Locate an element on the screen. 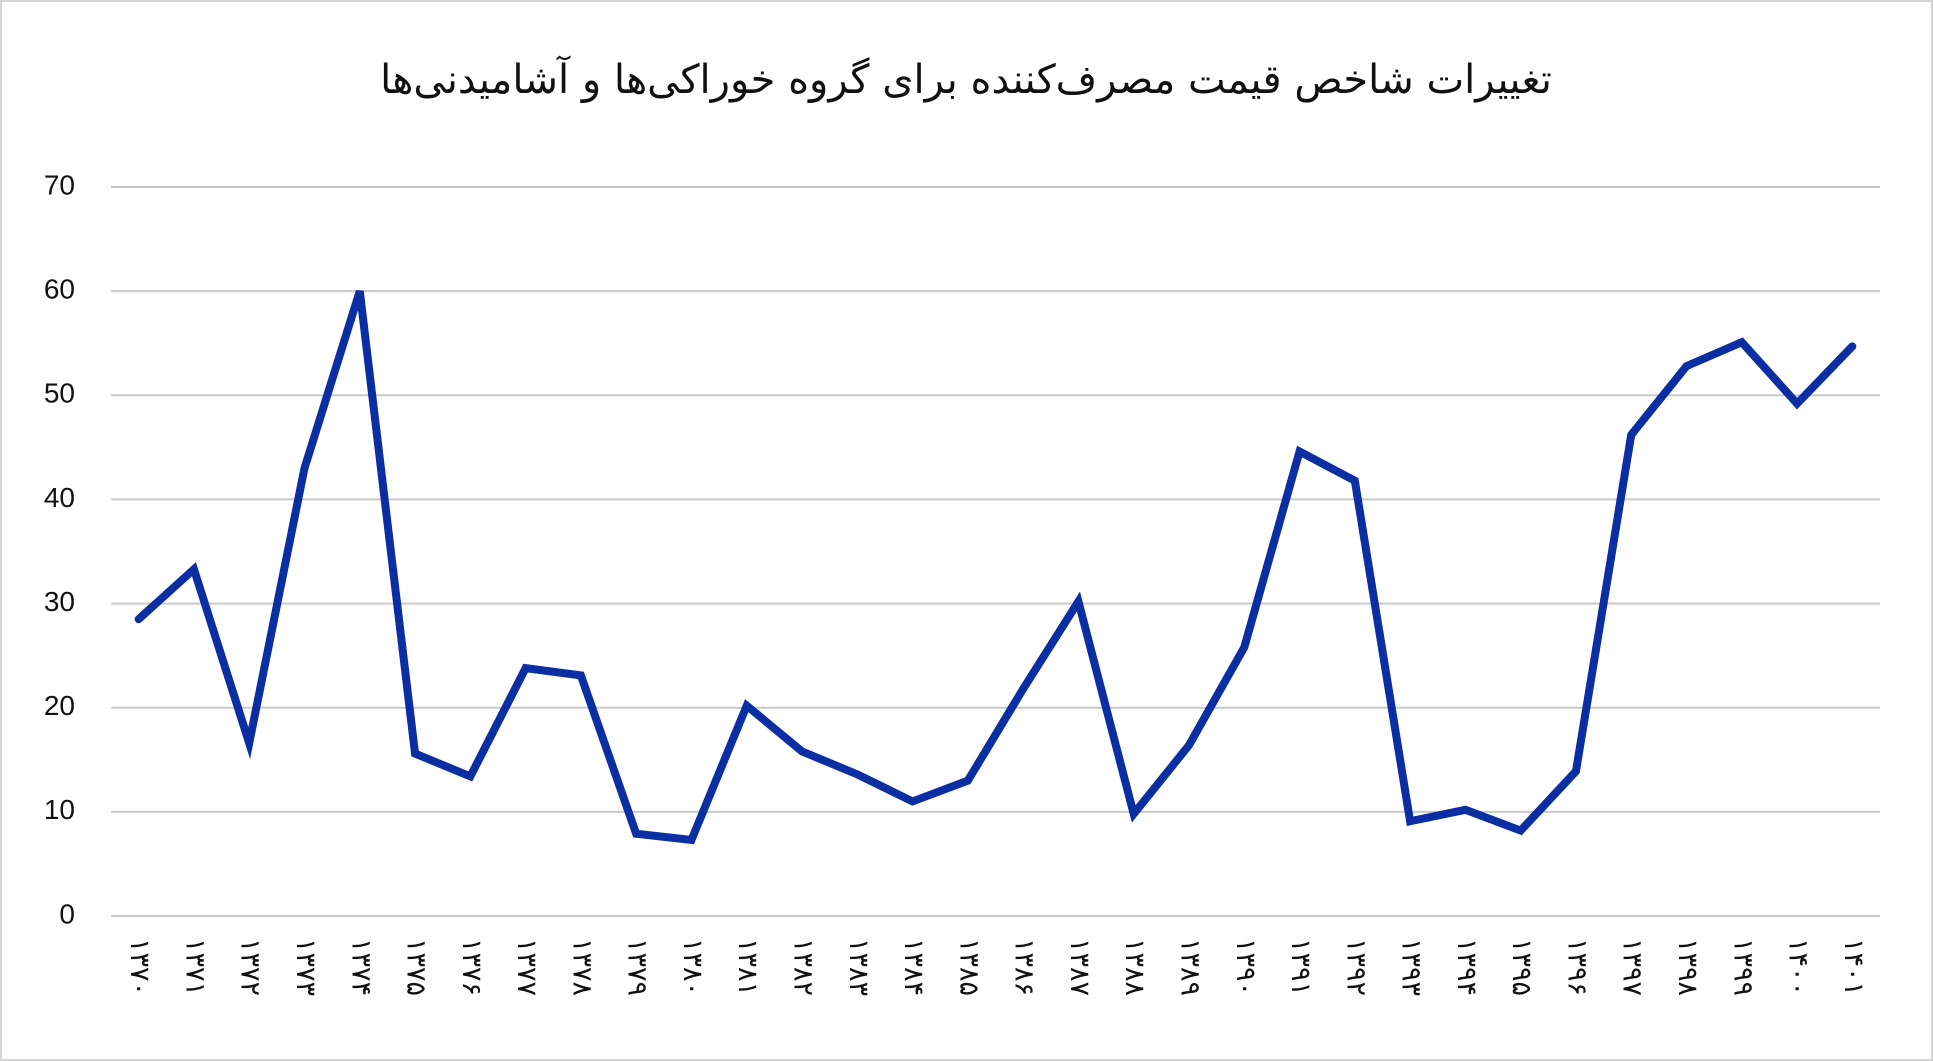 The height and width of the screenshot is (1061, 1933). x-tick-label: ۱۳۷۱ is located at coordinates (194, 967).